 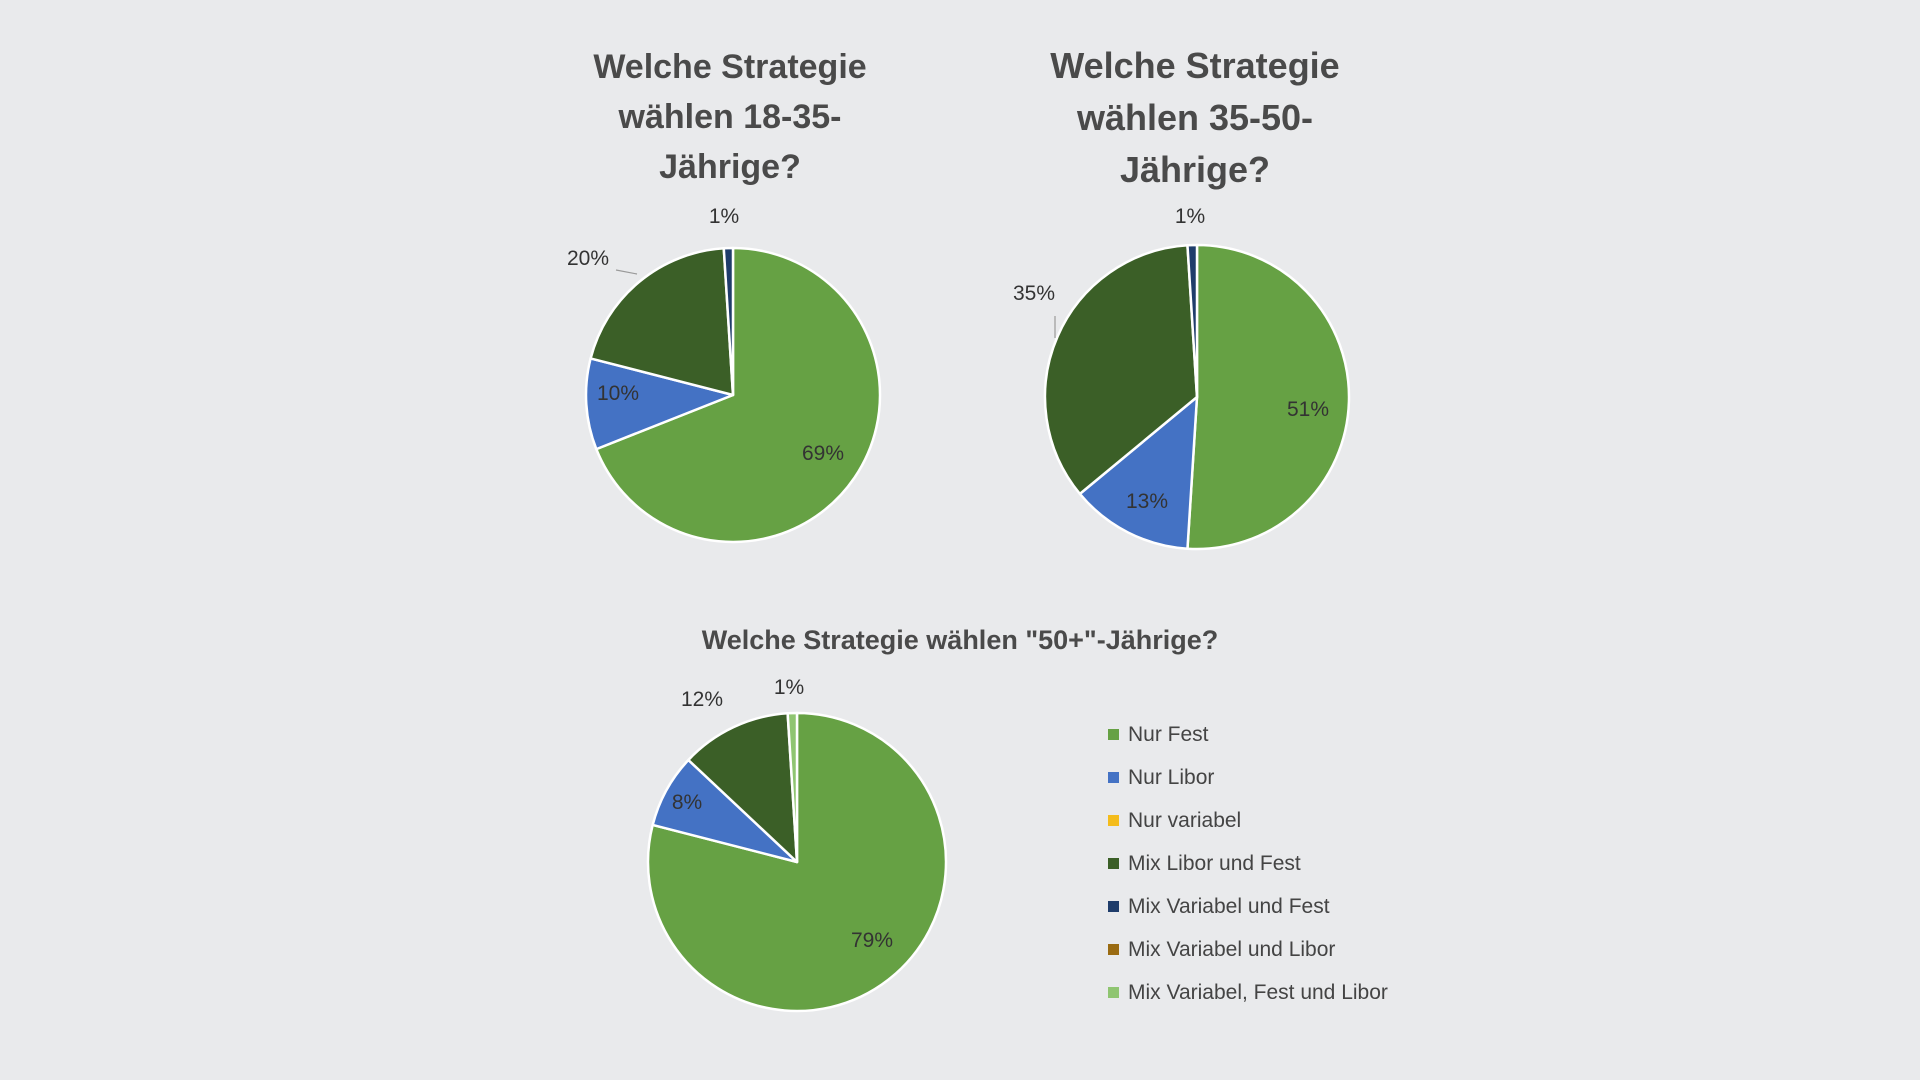 I want to click on legend-item-mix-variabel-fest-und-libor: Mix Variabel, Fest und Libor, so click(x=1248, y=992).